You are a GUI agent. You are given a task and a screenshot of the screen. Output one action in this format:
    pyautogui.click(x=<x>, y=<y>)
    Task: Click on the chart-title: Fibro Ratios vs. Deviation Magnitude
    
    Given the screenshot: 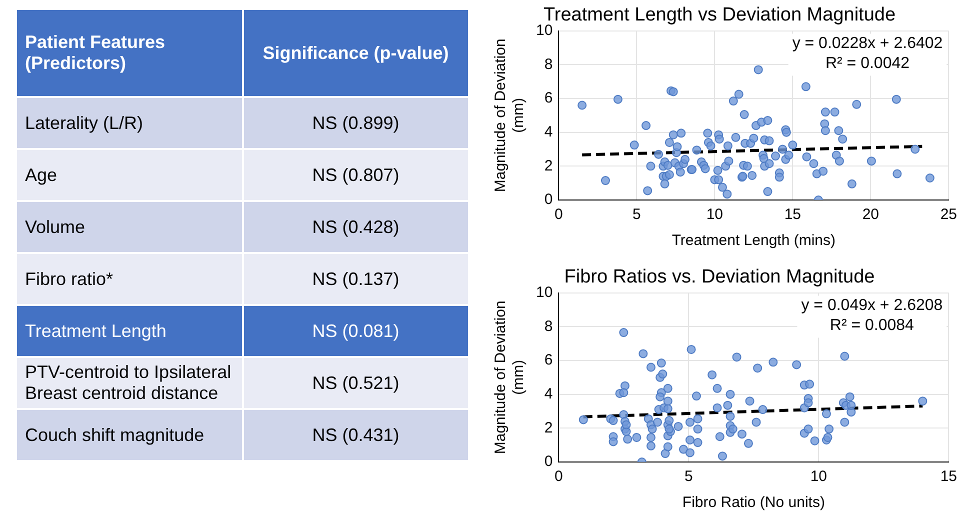 What is the action you would take?
    pyautogui.click(x=719, y=277)
    